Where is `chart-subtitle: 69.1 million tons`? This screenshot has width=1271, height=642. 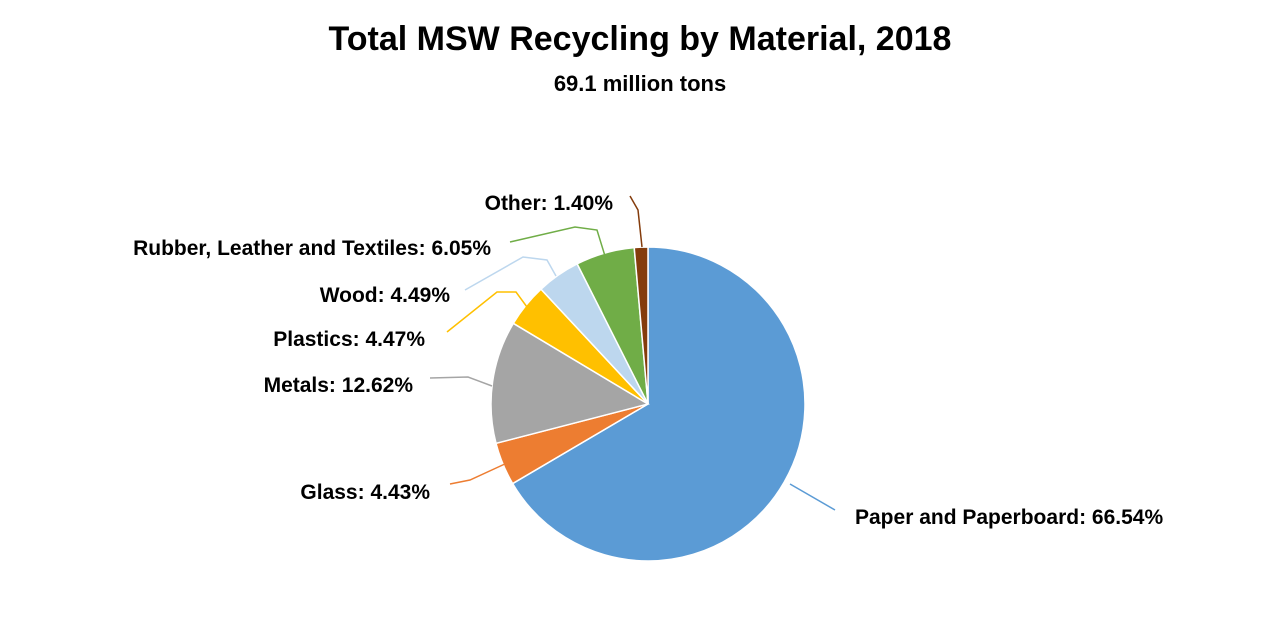
chart-subtitle: 69.1 million tons is located at coordinates (640, 83).